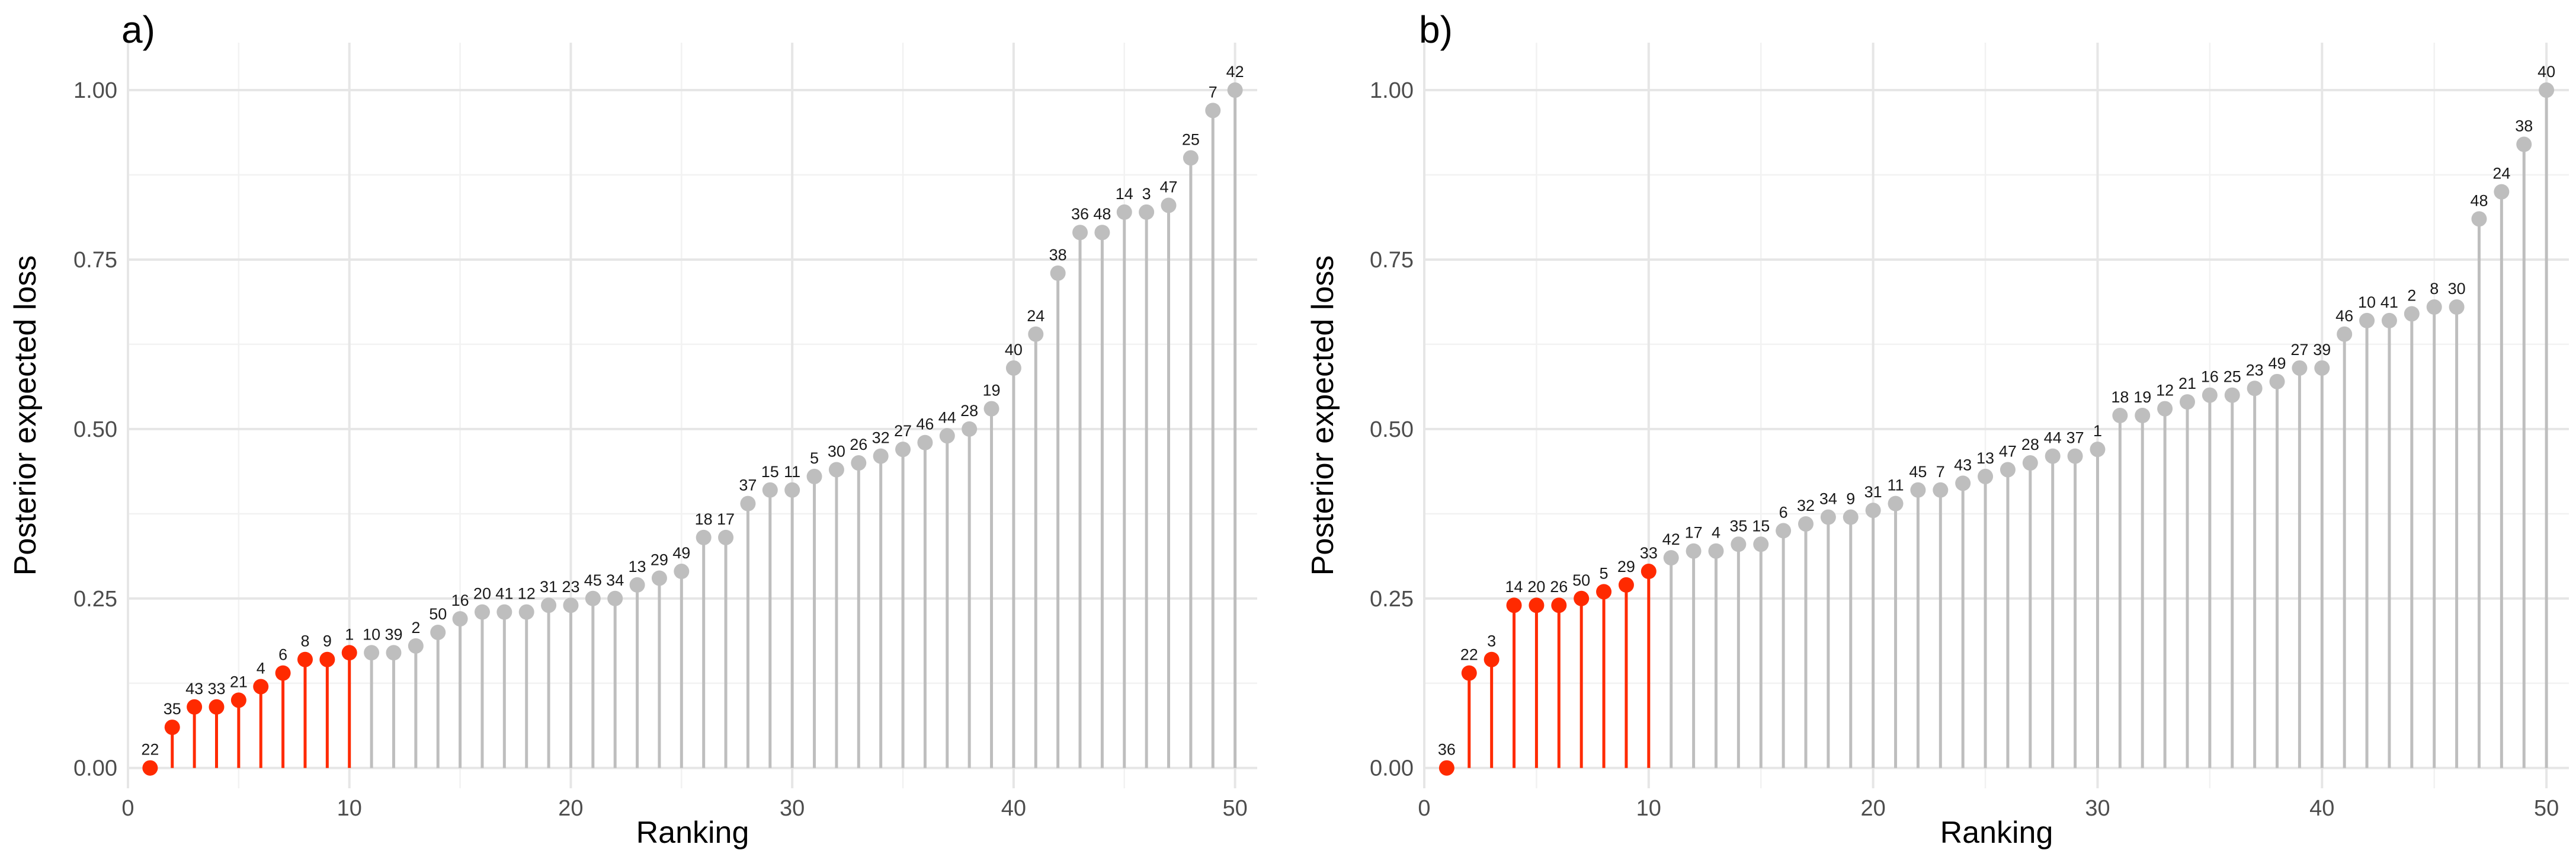 The width and height of the screenshot is (2576, 860). What do you see at coordinates (2367, 302) in the screenshot?
I see `point-label: 10` at bounding box center [2367, 302].